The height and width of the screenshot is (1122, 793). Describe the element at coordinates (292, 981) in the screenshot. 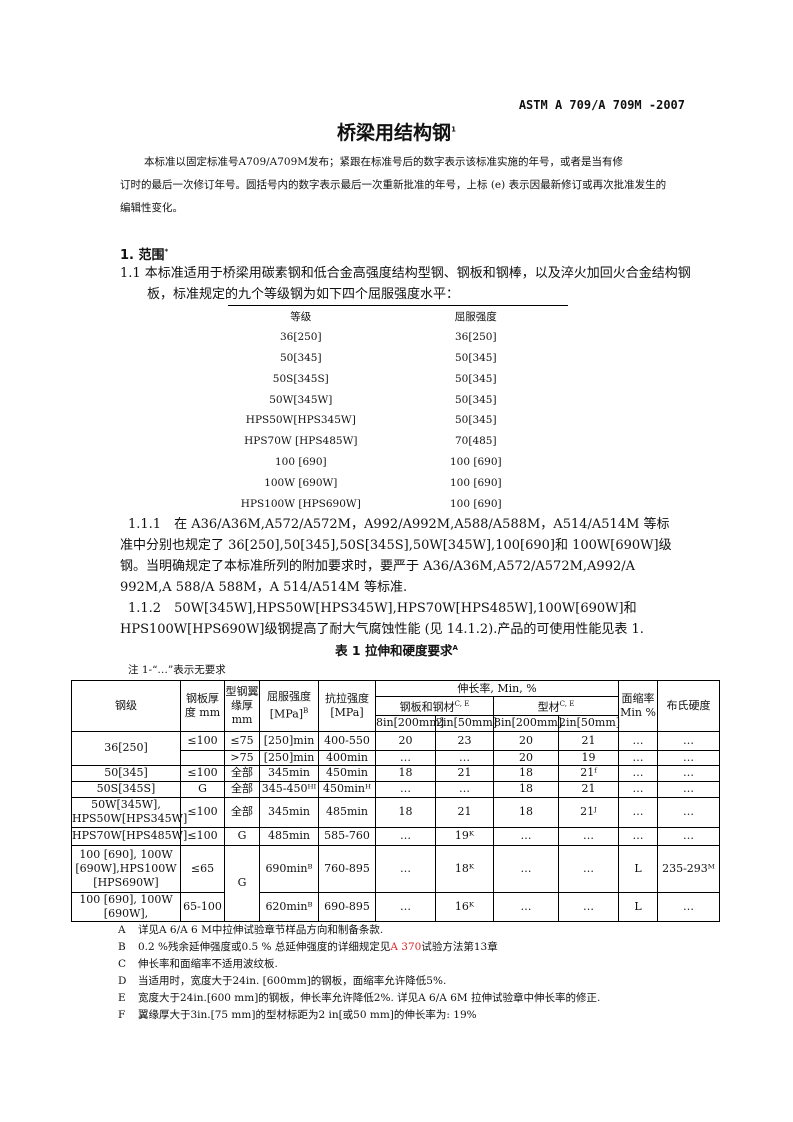

I see `footnote-text: 当适用时，宽度大于24in. [600mm]的钢板，面缩率允许降低5%.` at that location.